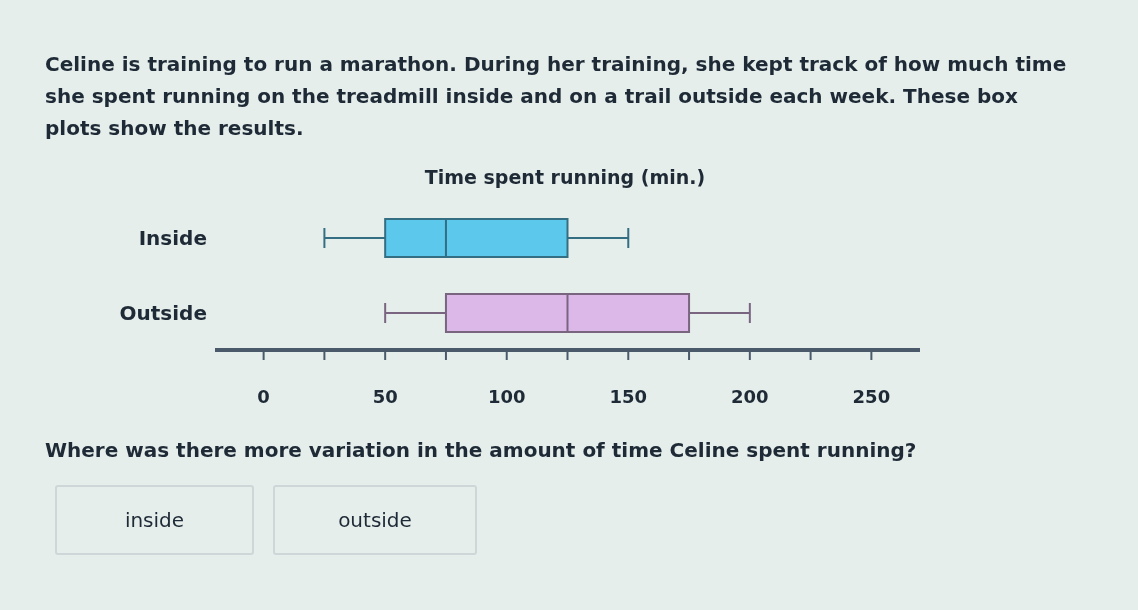  Describe the element at coordinates (565, 177) in the screenshot. I see `chart-title: Time spent running (min.)` at that location.